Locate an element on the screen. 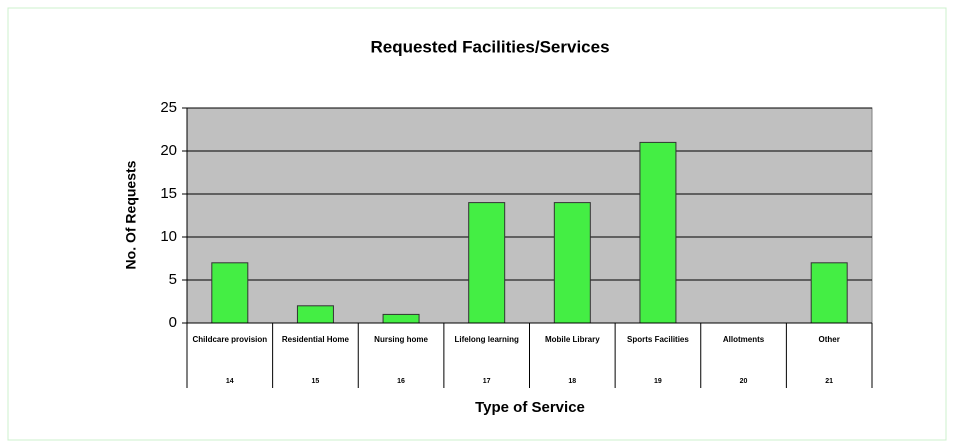 The height and width of the screenshot is (446, 954). x-tick-label: Nursing home is located at coordinates (401, 339).